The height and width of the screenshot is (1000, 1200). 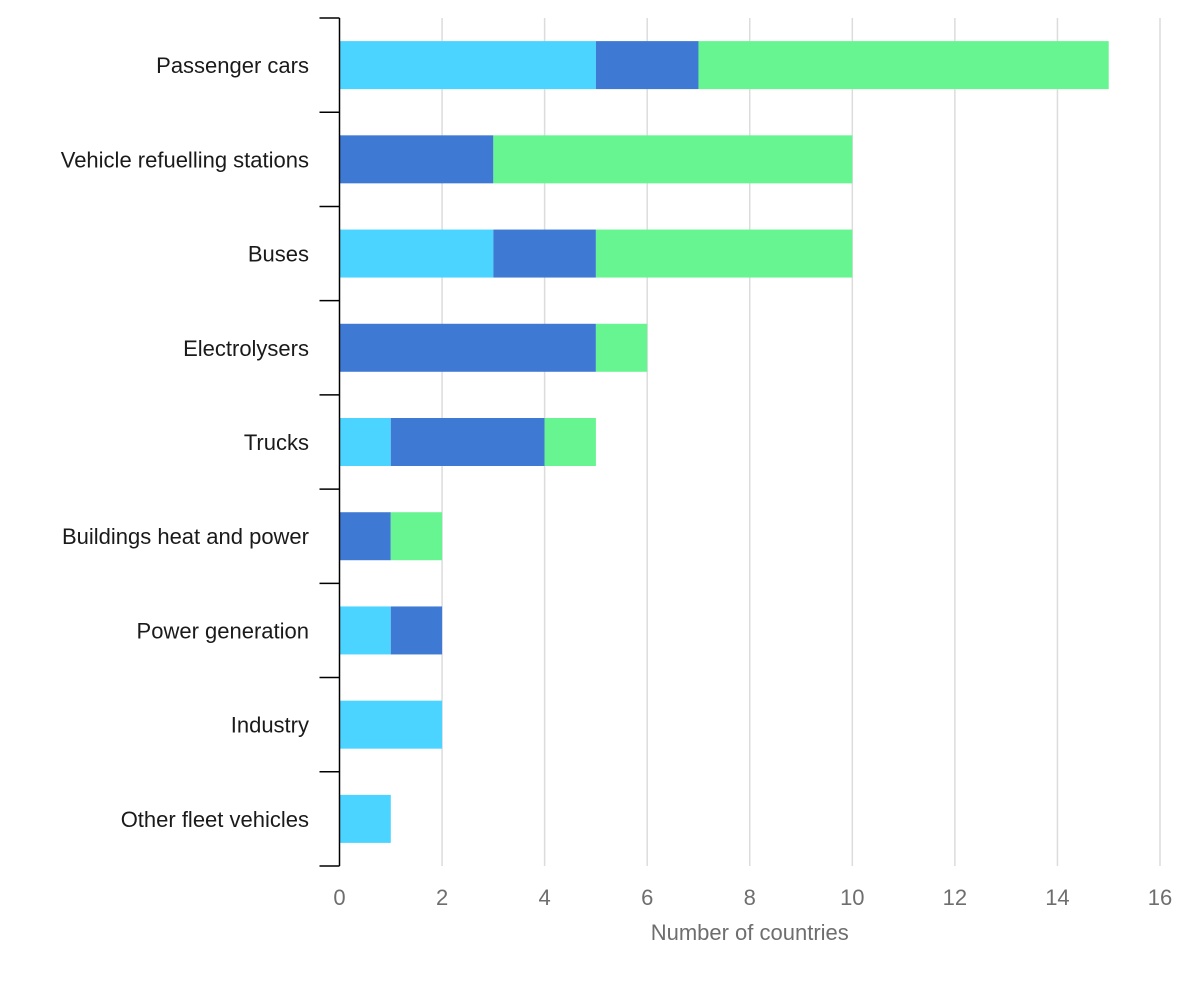 What do you see at coordinates (339, 897) in the screenshot?
I see `x-tick-label: 0` at bounding box center [339, 897].